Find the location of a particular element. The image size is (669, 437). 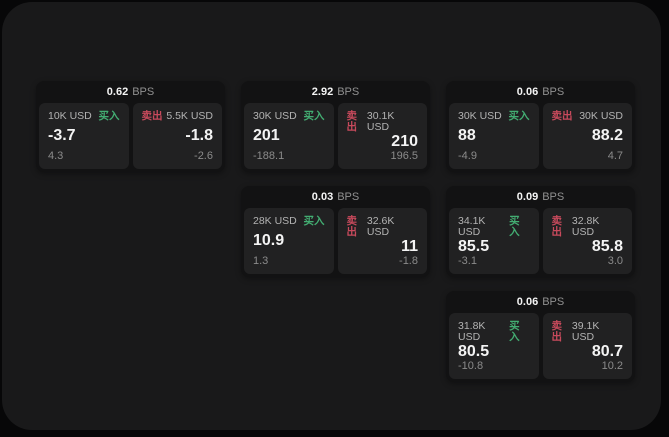

buy-tile-top: 34.1K USD 买入 is located at coordinates (494, 226).